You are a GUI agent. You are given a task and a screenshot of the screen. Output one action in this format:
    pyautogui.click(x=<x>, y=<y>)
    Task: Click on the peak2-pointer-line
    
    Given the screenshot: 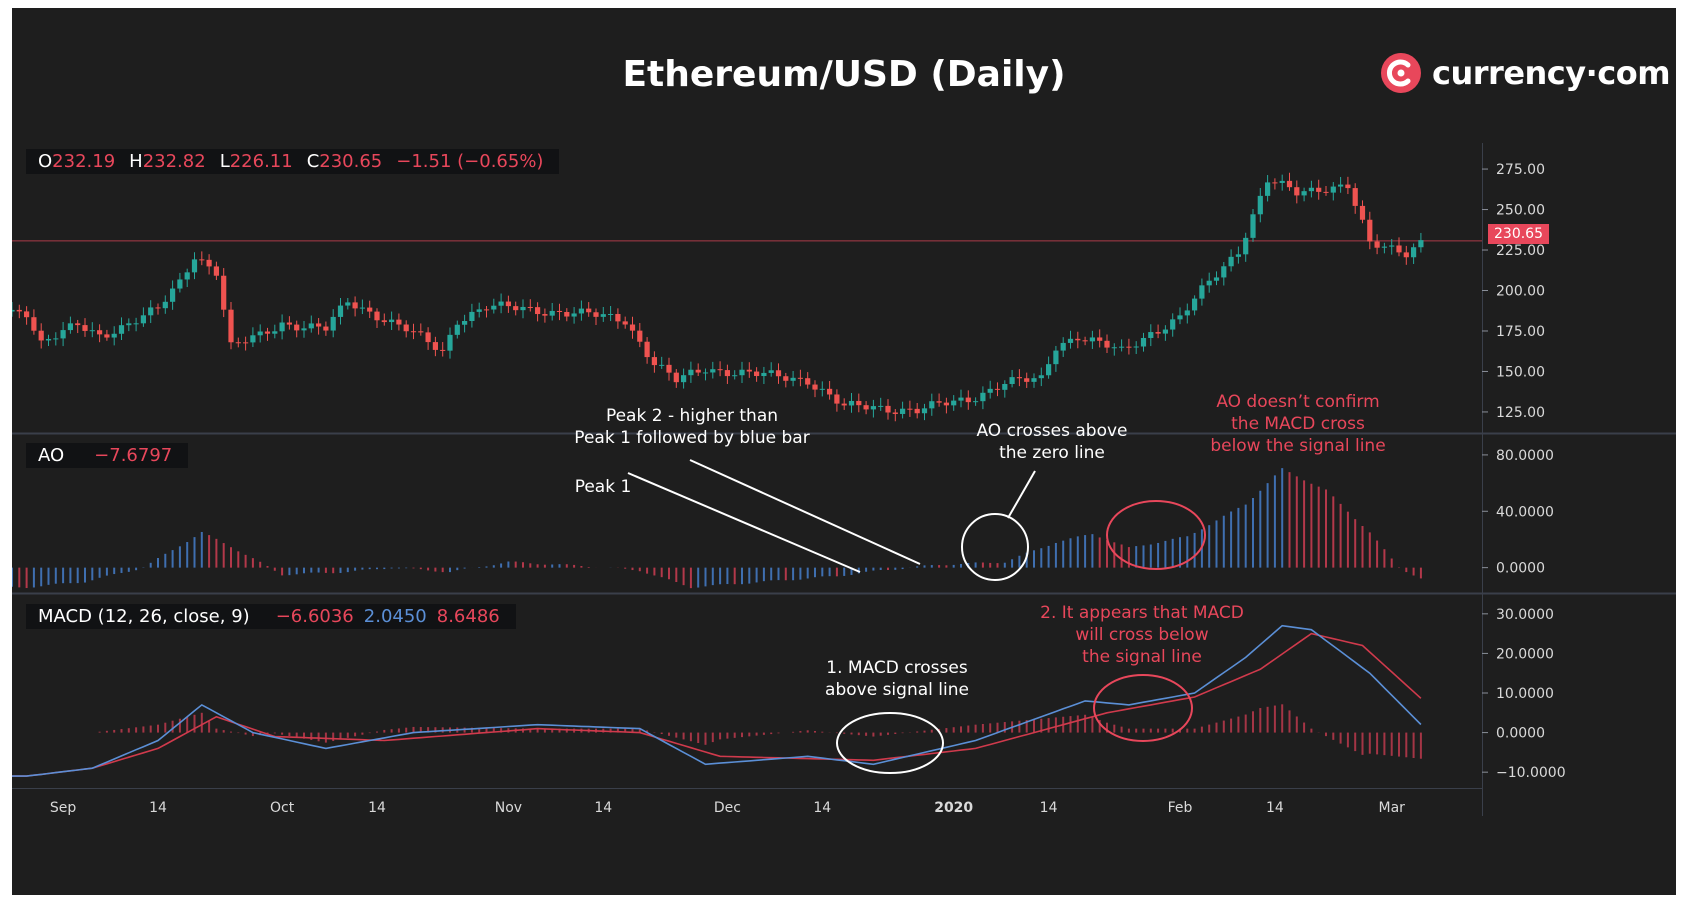 What is the action you would take?
    pyautogui.click(x=805, y=512)
    